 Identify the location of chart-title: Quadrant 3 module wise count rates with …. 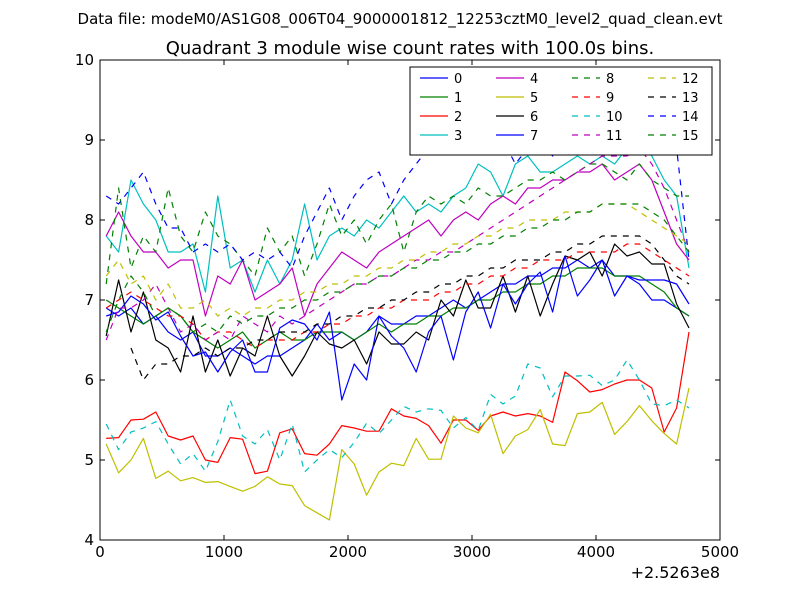
(410, 48).